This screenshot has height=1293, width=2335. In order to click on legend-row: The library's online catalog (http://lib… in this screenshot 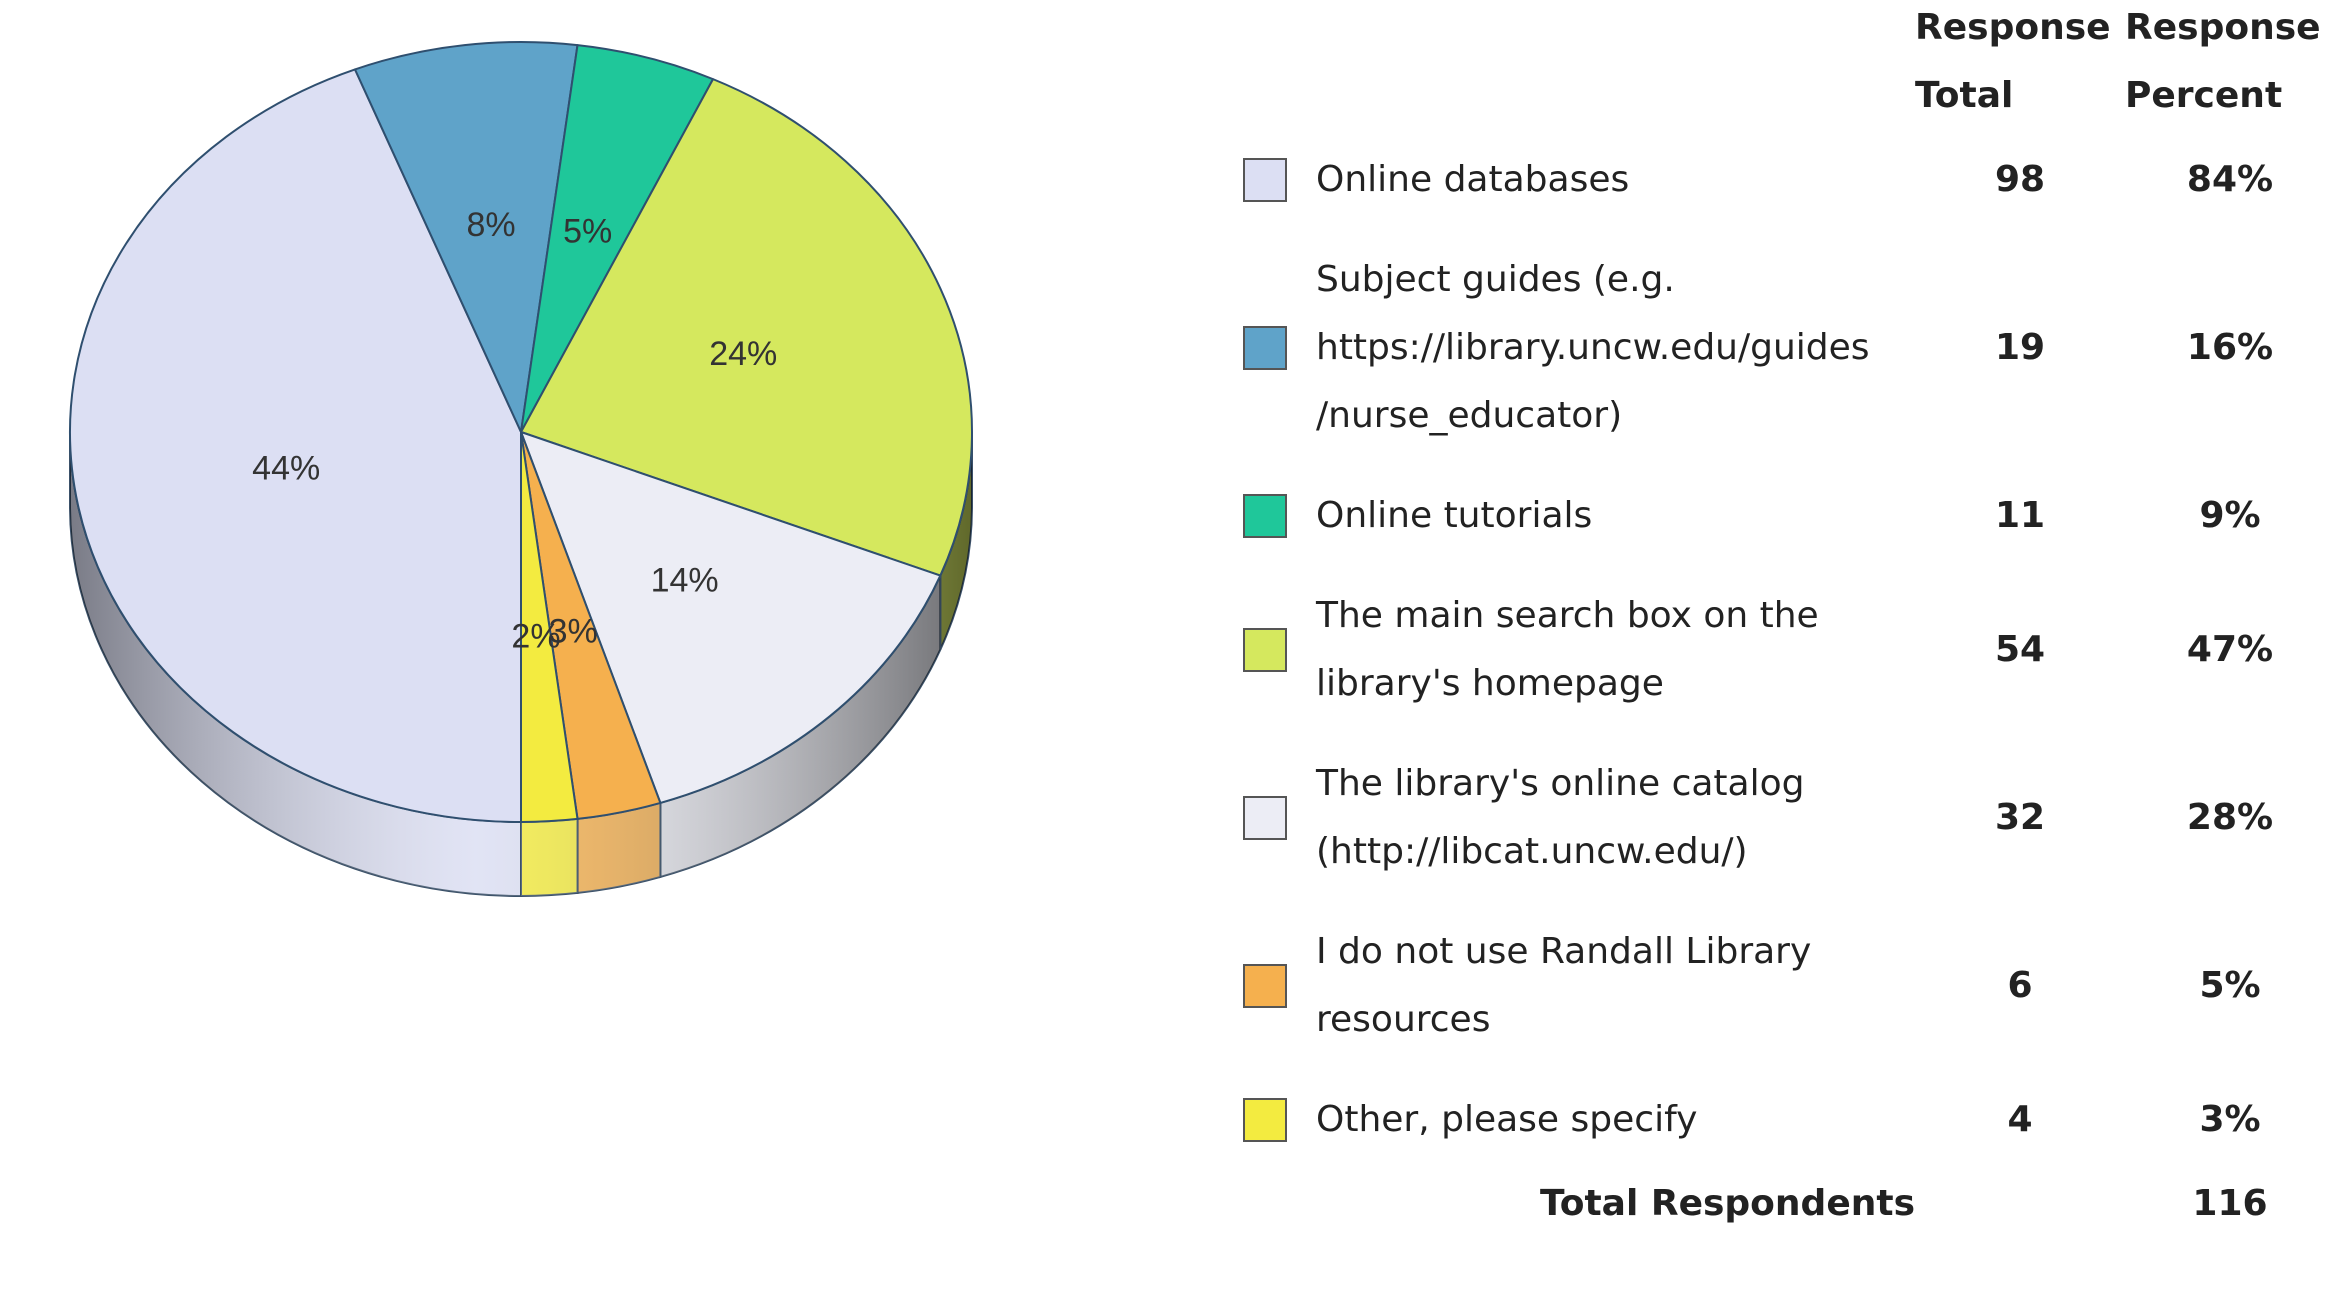, I will do `click(1789, 818)`.